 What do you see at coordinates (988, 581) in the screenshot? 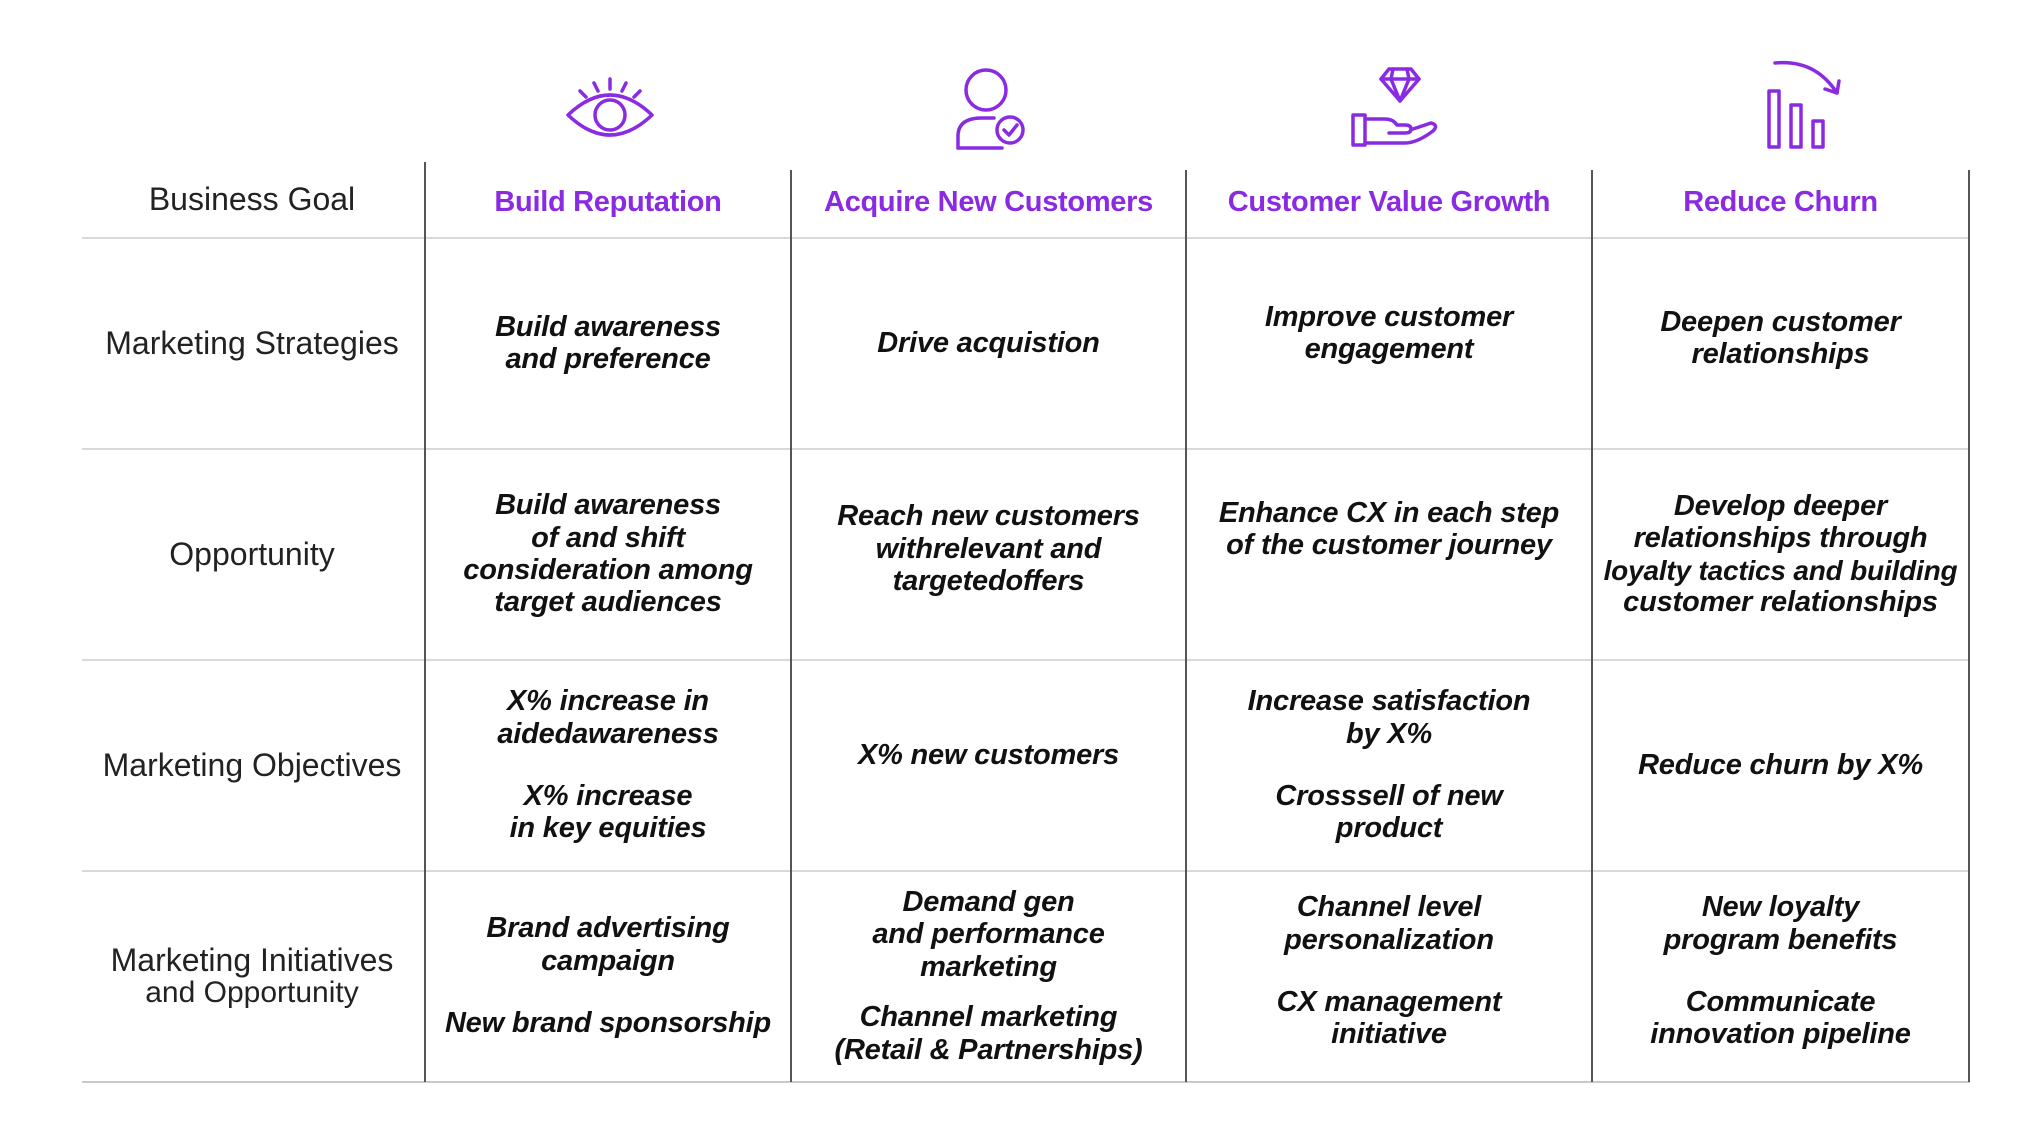
I see `cell-text: targetedoffers` at bounding box center [988, 581].